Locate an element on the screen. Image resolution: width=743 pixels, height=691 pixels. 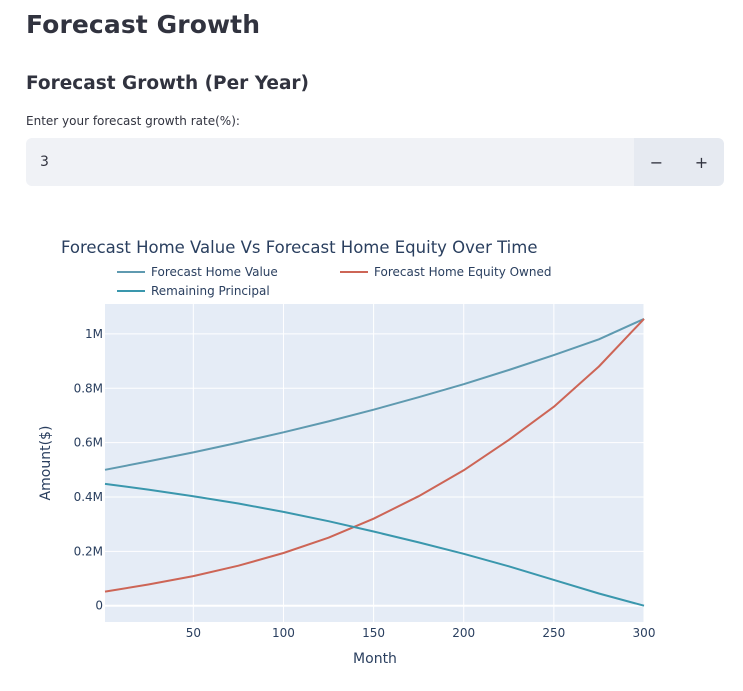
x-tick-label: 300 is located at coordinates (644, 633).